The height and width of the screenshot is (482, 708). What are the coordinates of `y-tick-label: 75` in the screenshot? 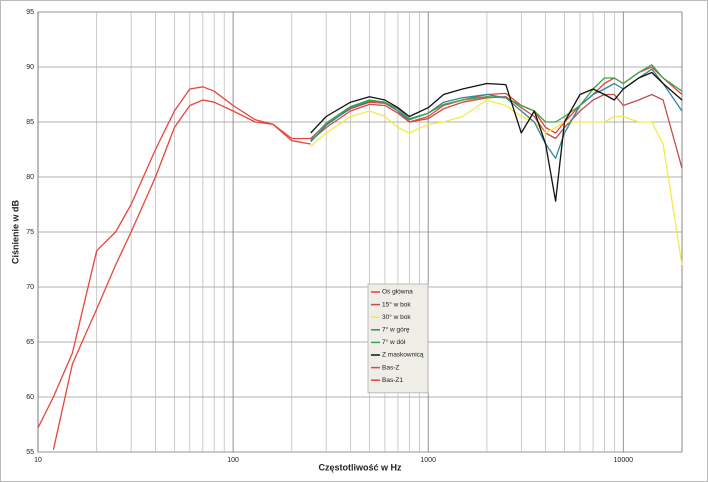 It's located at (30, 232).